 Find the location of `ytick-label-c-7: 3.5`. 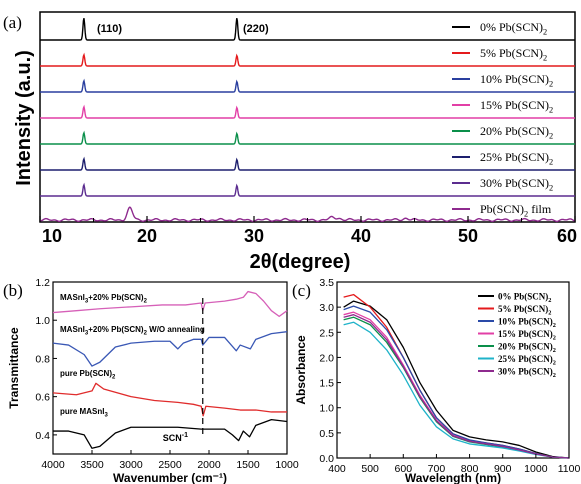

ytick-label-c-7: 3.5 is located at coordinates (326, 283).